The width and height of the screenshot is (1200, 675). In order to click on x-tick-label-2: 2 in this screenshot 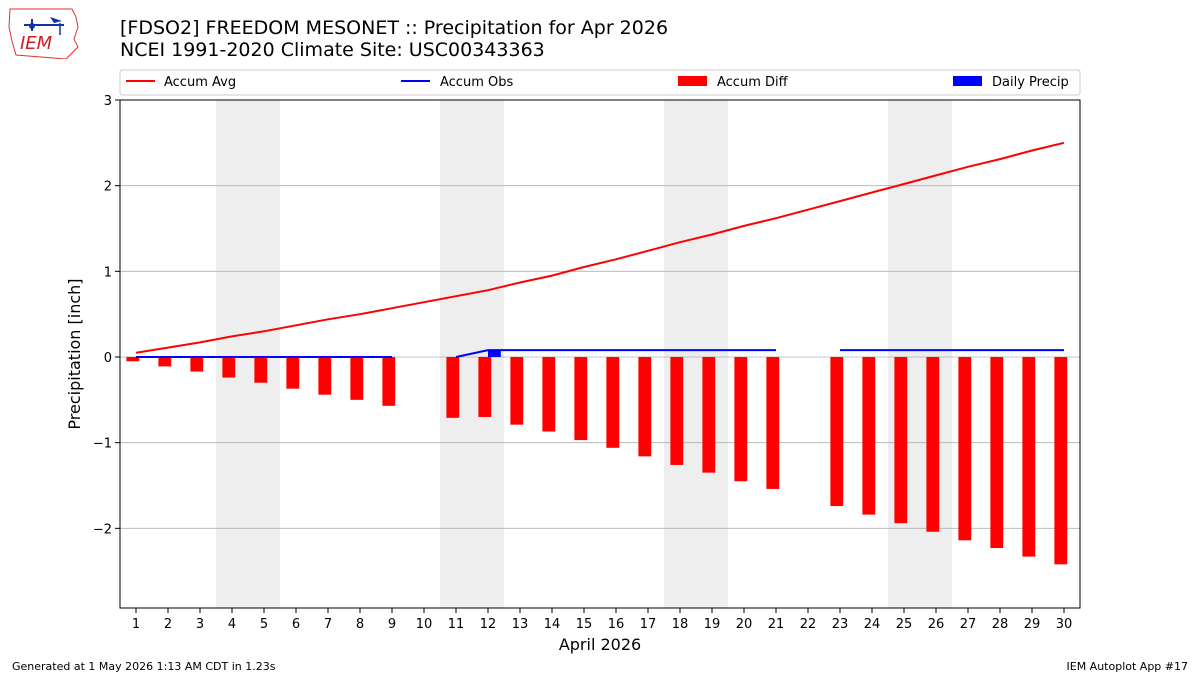, I will do `click(168, 624)`.